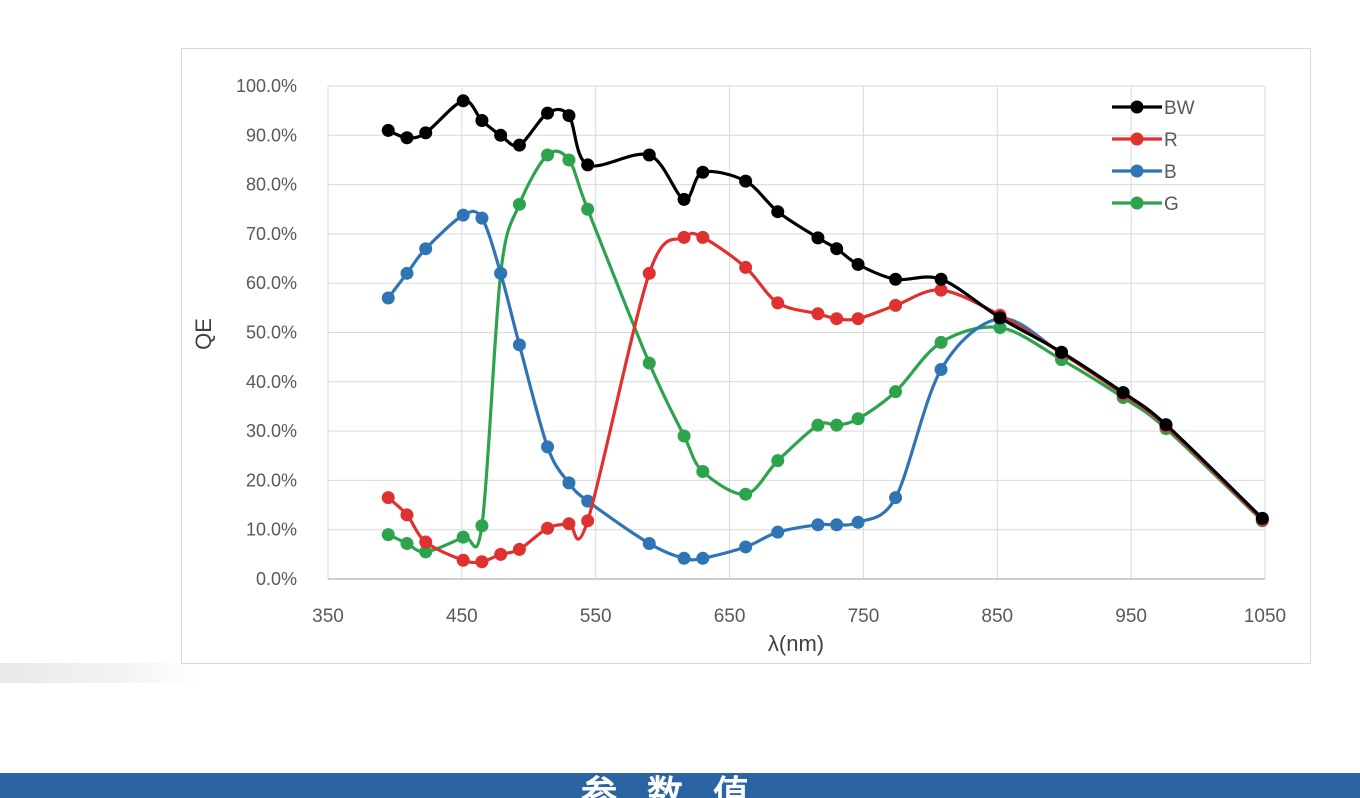  Describe the element at coordinates (100, 673) in the screenshot. I see `decorative-fade` at that location.